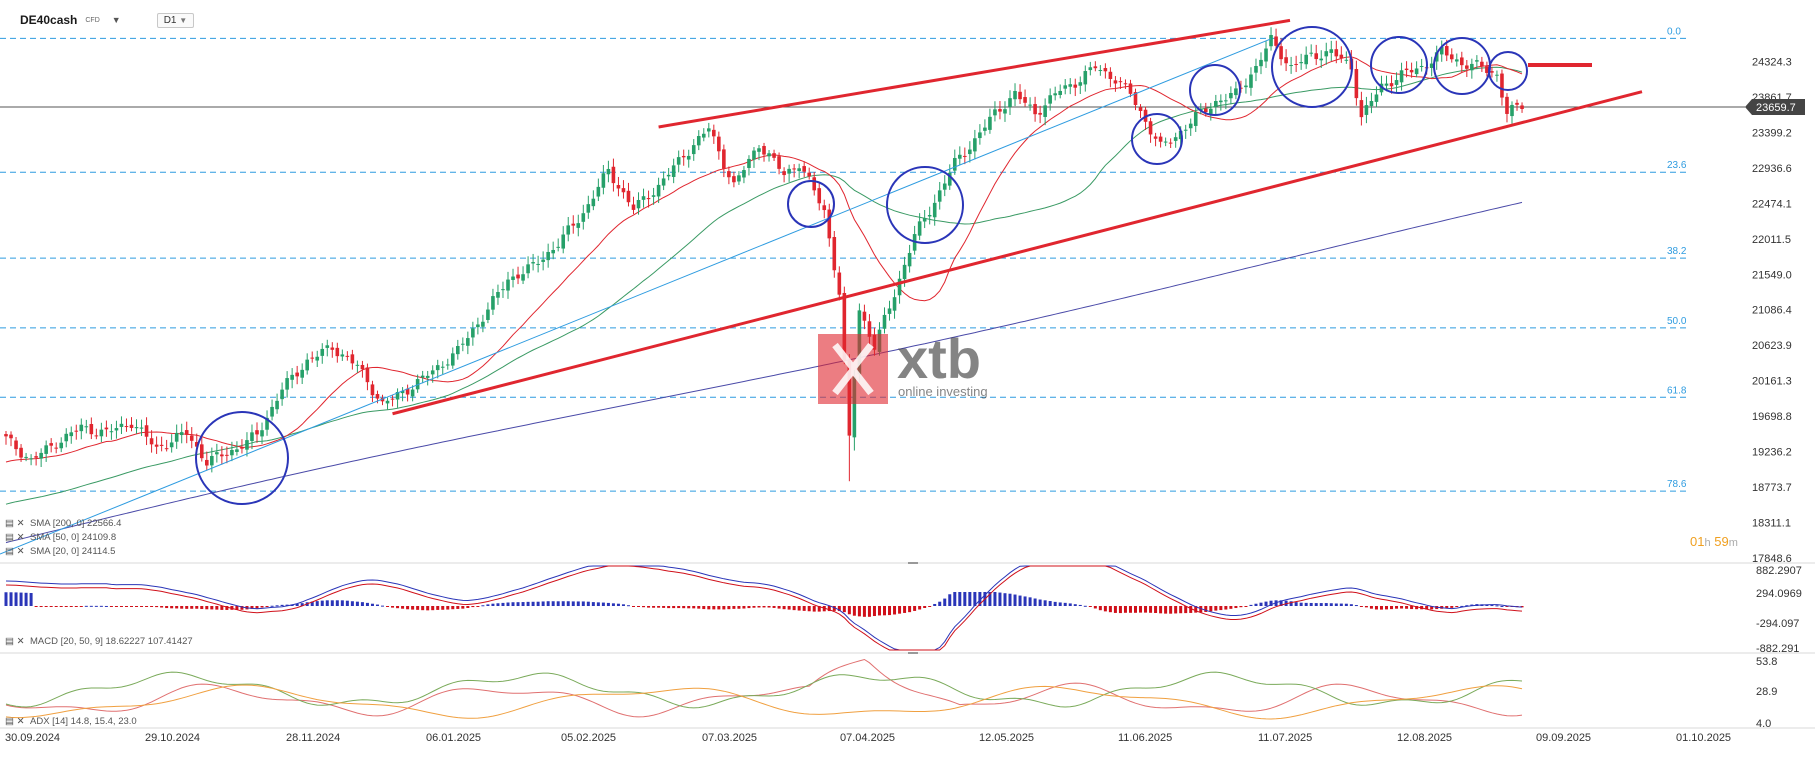 The width and height of the screenshot is (1815, 761). Describe the element at coordinates (49, 20) in the screenshot. I see `symbol-name: DE40cash` at that location.